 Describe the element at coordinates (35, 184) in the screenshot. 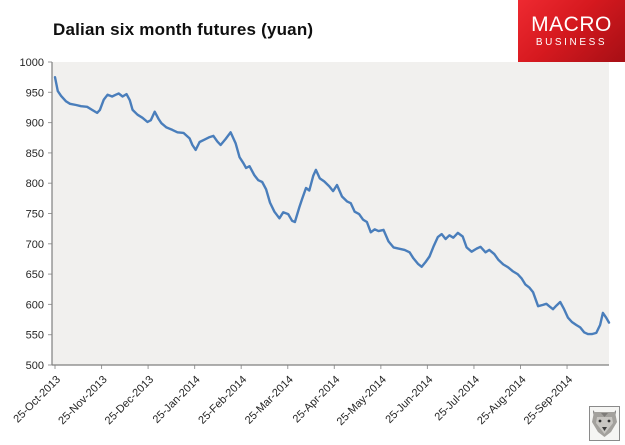

I see `y-tick-label: 800` at that location.